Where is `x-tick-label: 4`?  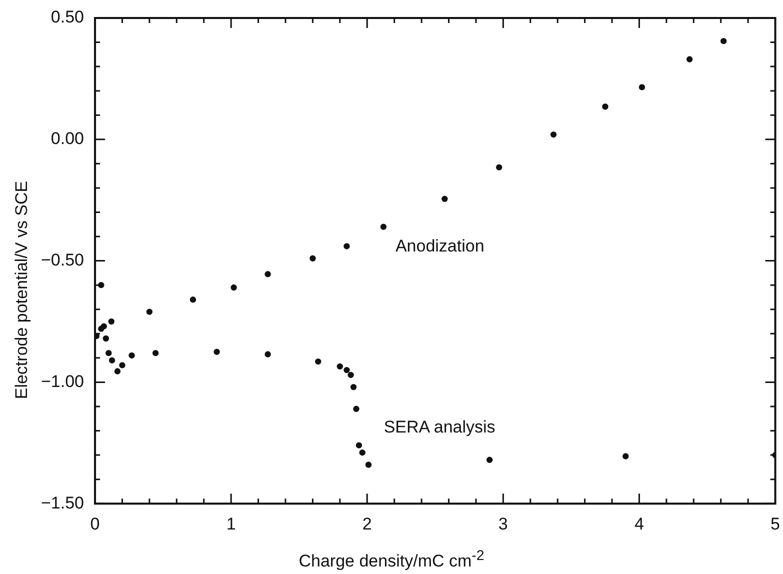
x-tick-label: 4 is located at coordinates (639, 524).